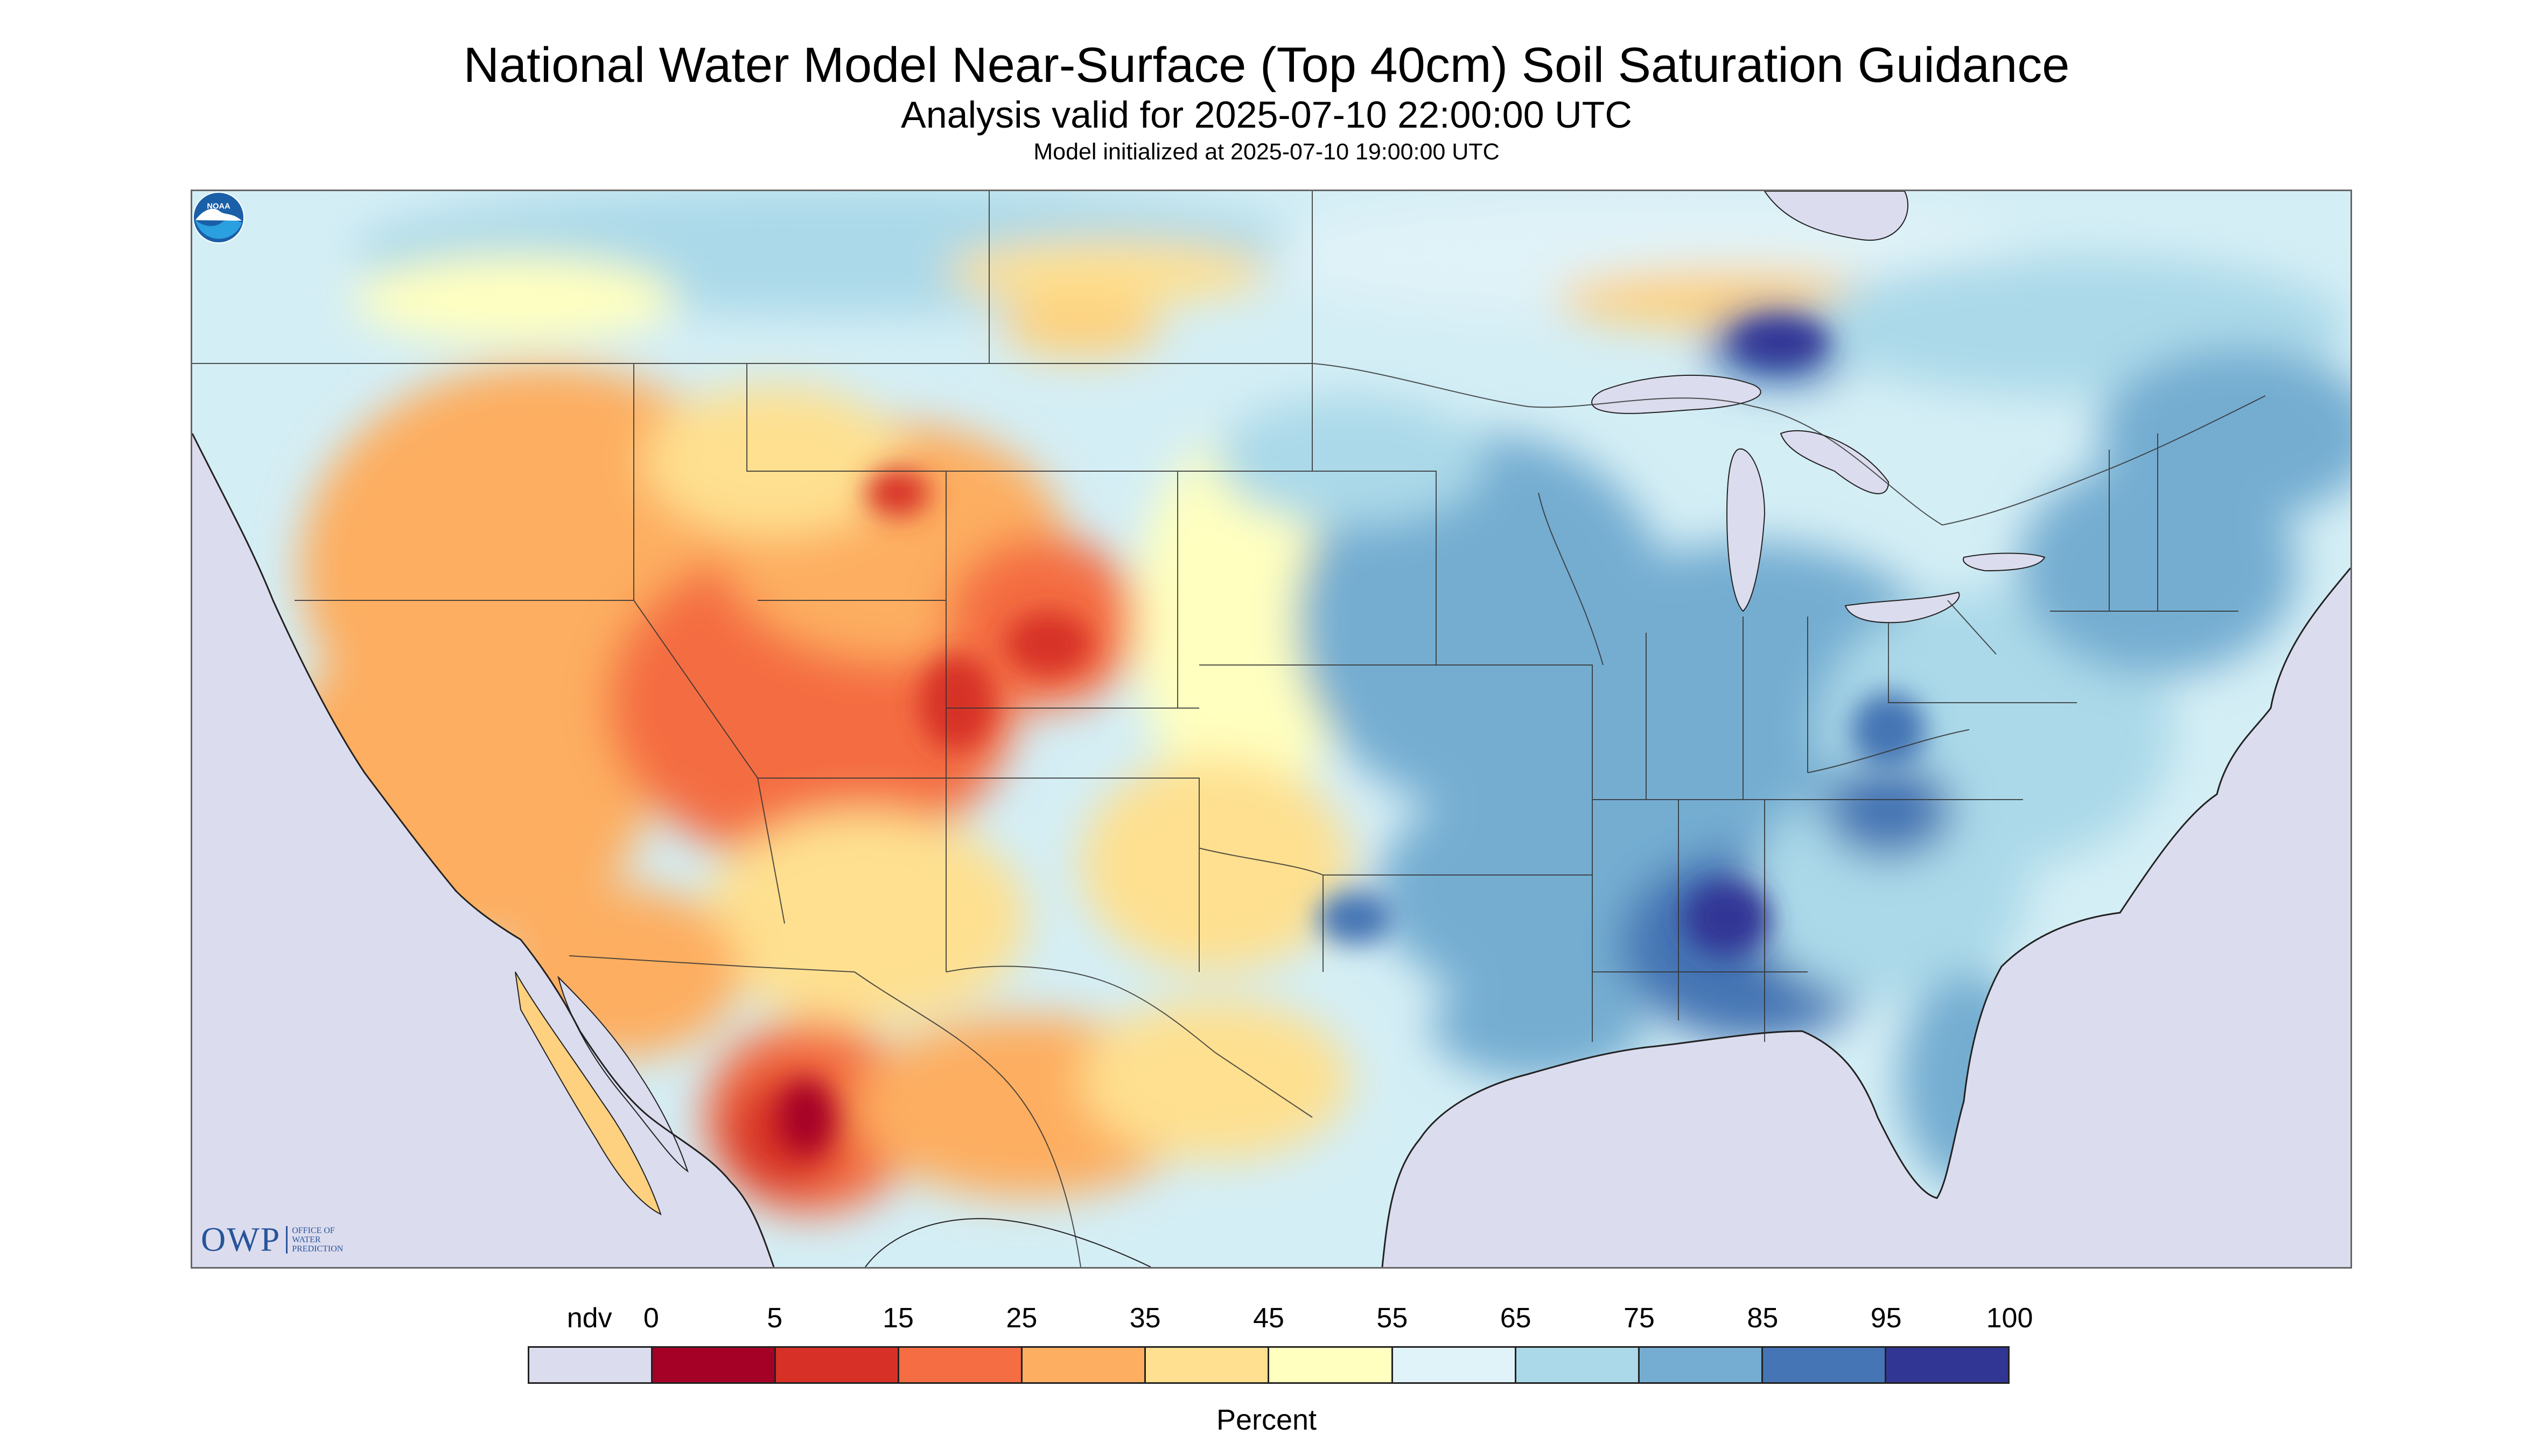 The width and height of the screenshot is (2533, 1456). What do you see at coordinates (314, 1230) in the screenshot?
I see `owp-sub-line-1: OFFICE OF` at bounding box center [314, 1230].